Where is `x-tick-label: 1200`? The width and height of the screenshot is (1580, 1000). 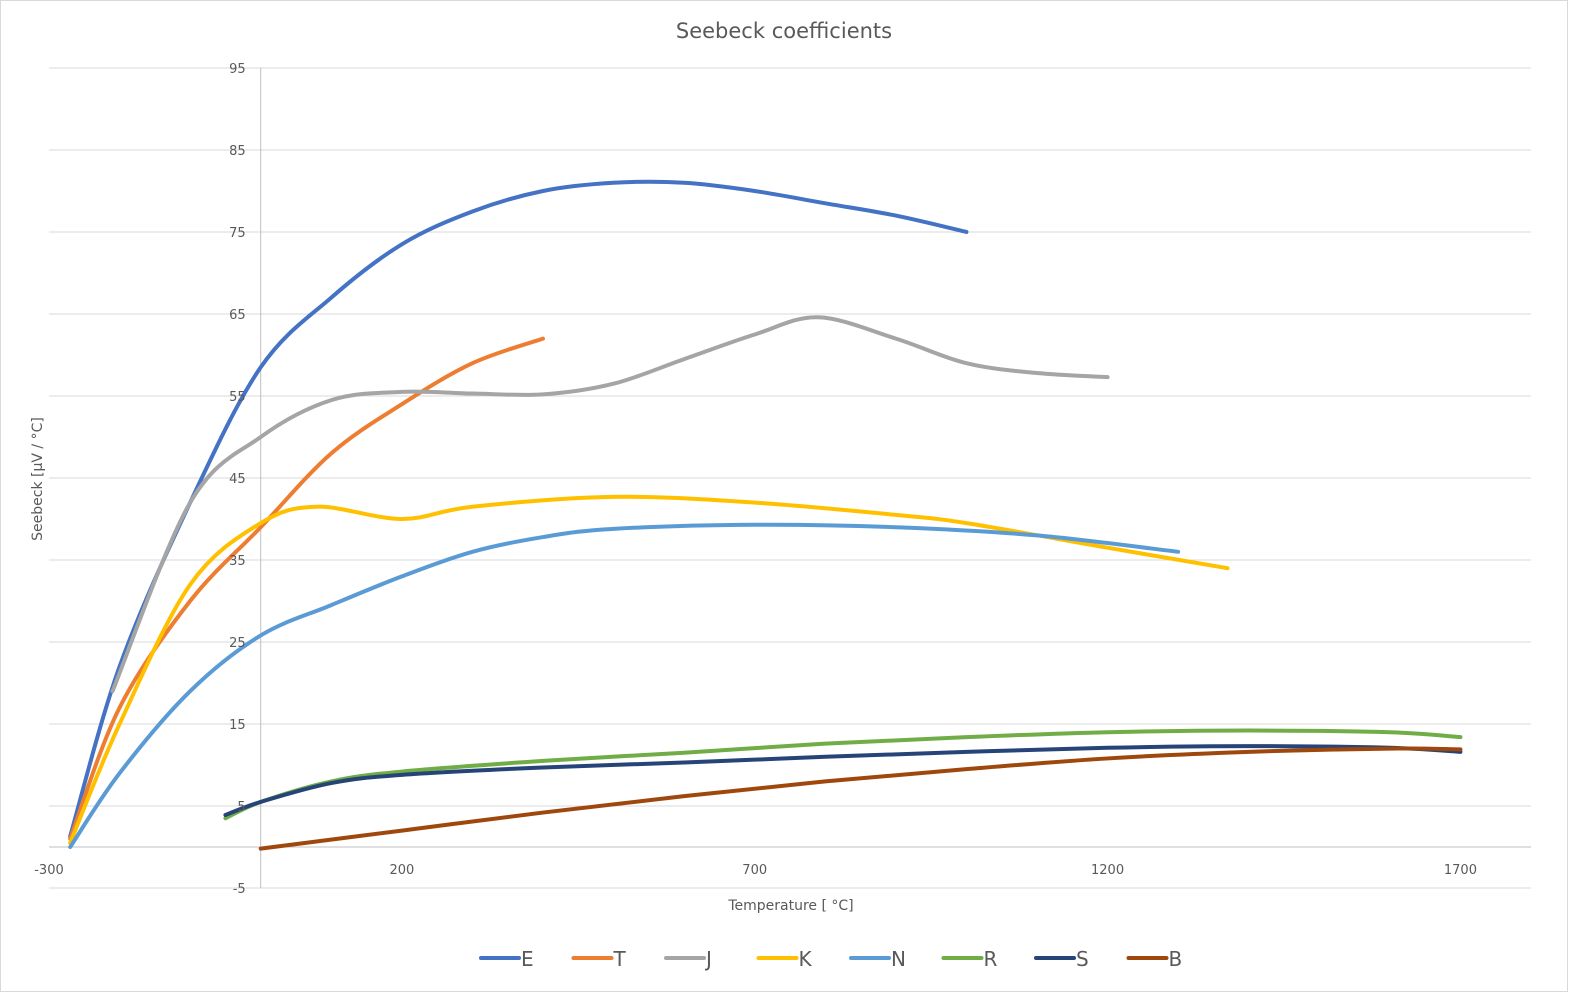 x-tick-label: 1200 is located at coordinates (1107, 870).